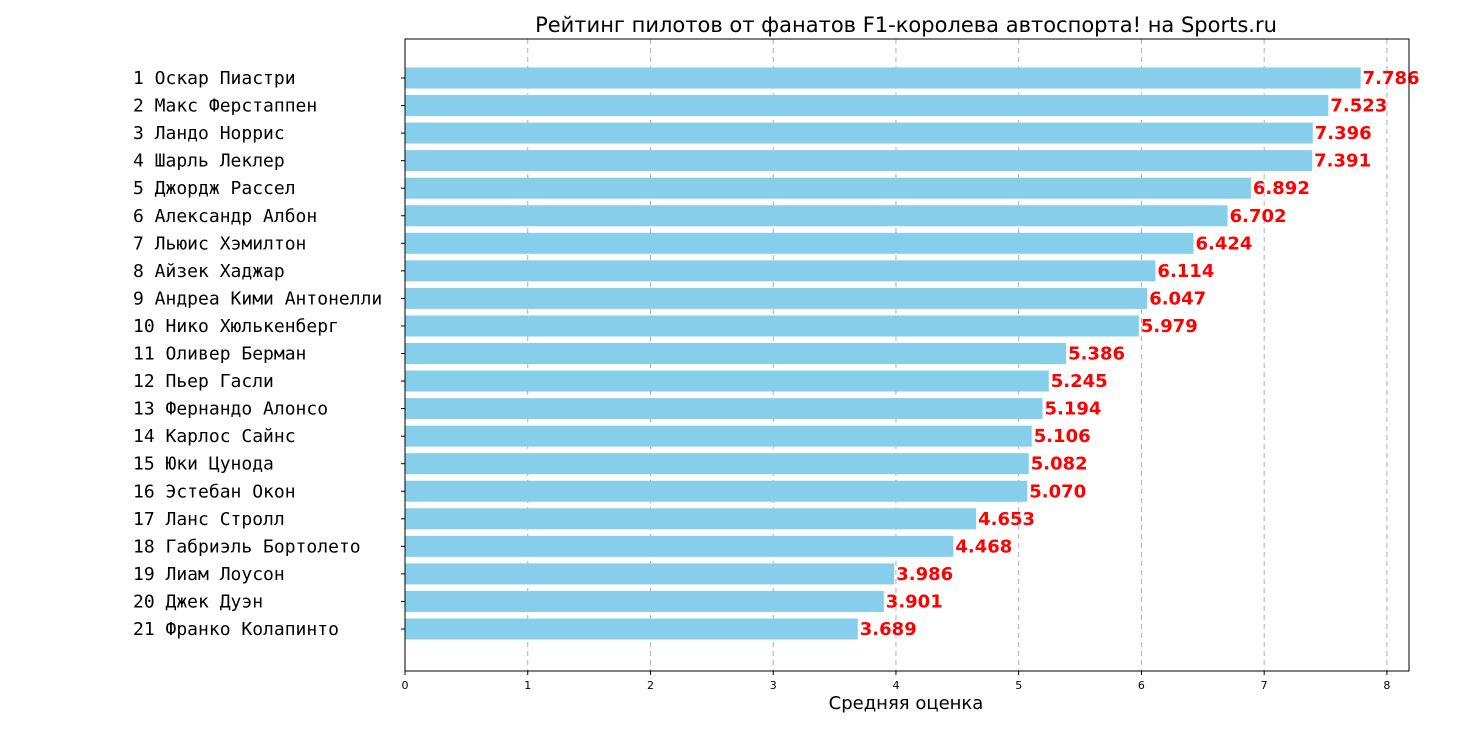 This screenshot has width=1460, height=729. I want to click on category-label: 18 Габриэль Бортолето, so click(247, 546).